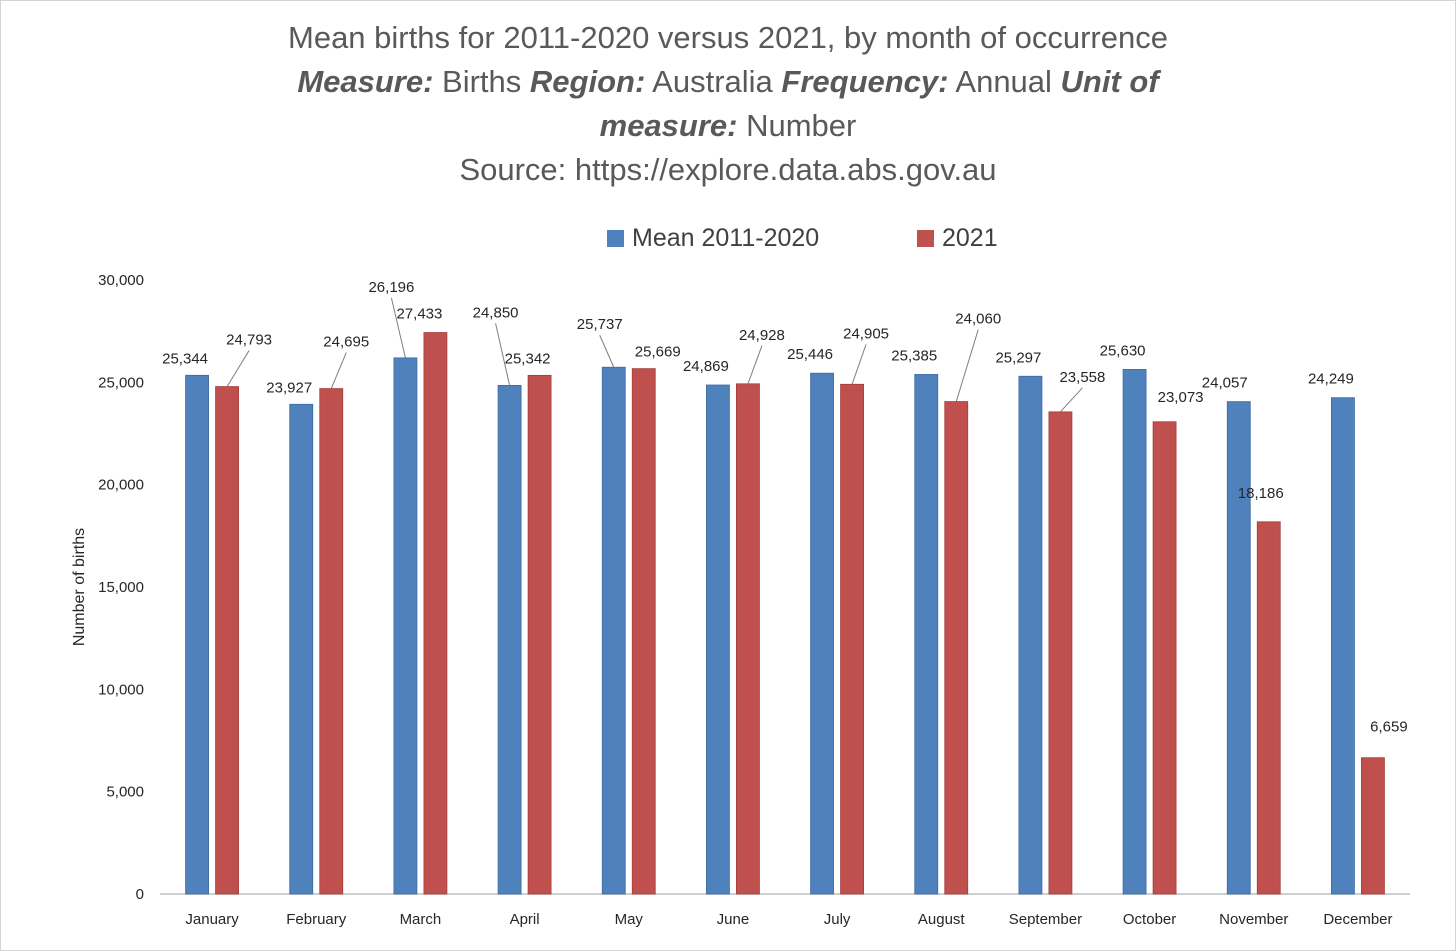 The height and width of the screenshot is (951, 1456). I want to click on data-label-mean: 25,385, so click(914, 355).